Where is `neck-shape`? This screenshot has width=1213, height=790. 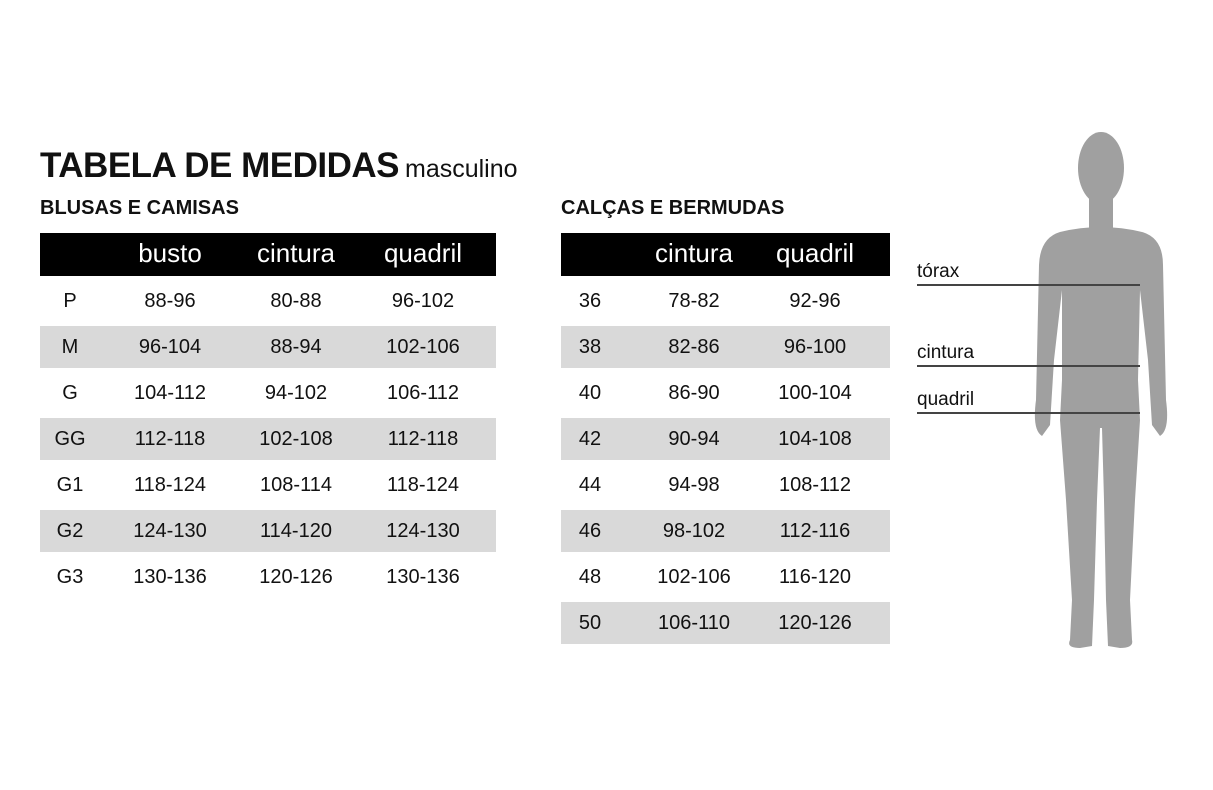 neck-shape is located at coordinates (1101, 212).